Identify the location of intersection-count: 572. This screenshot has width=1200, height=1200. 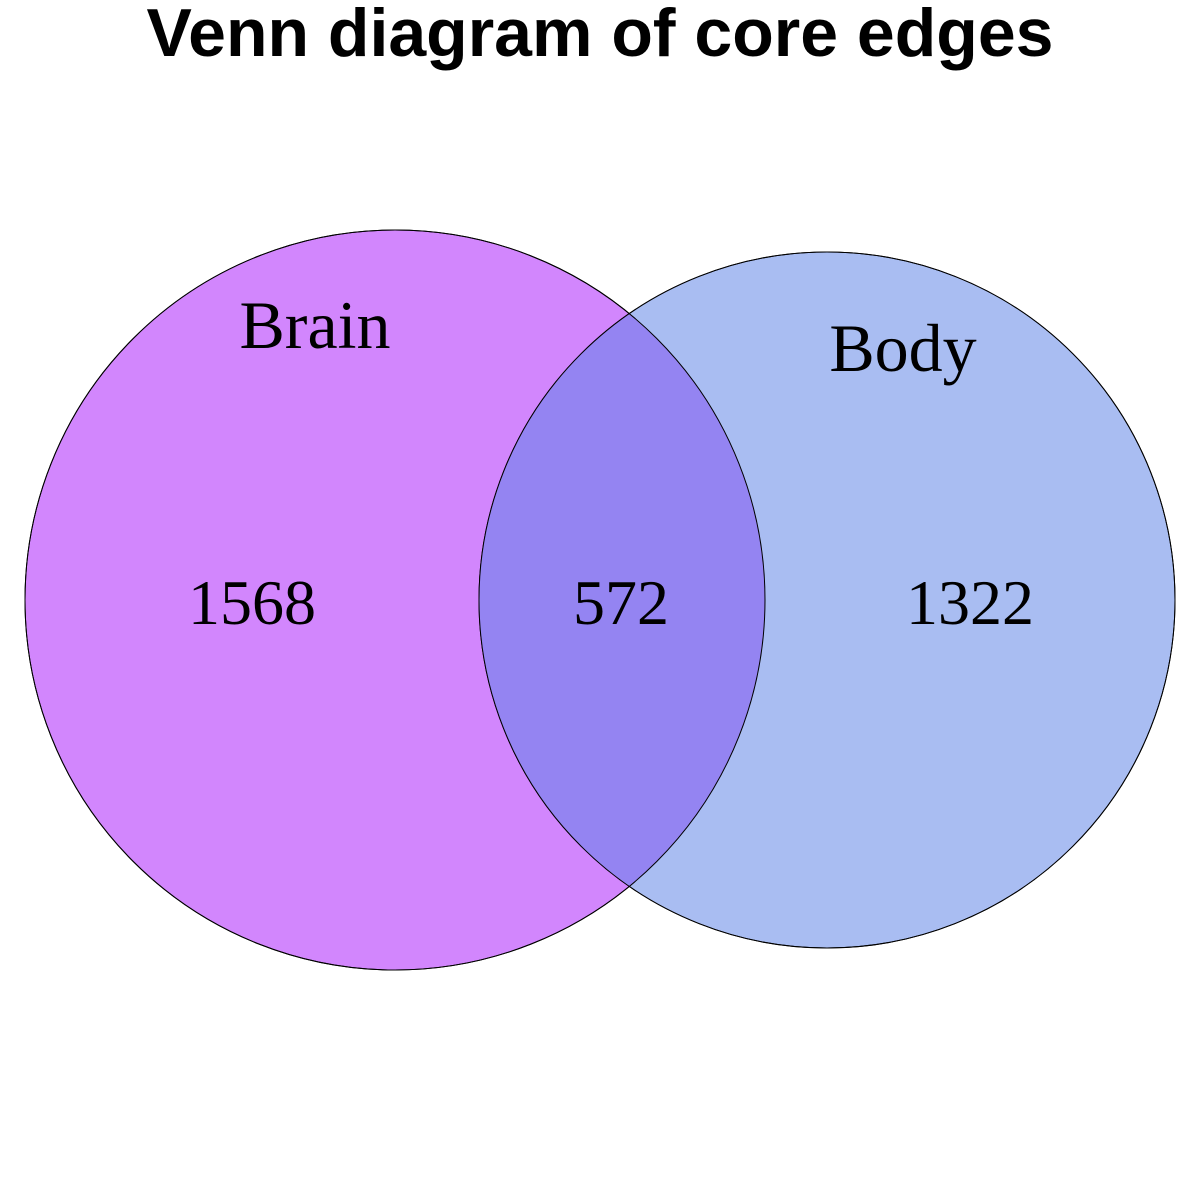
(621, 602).